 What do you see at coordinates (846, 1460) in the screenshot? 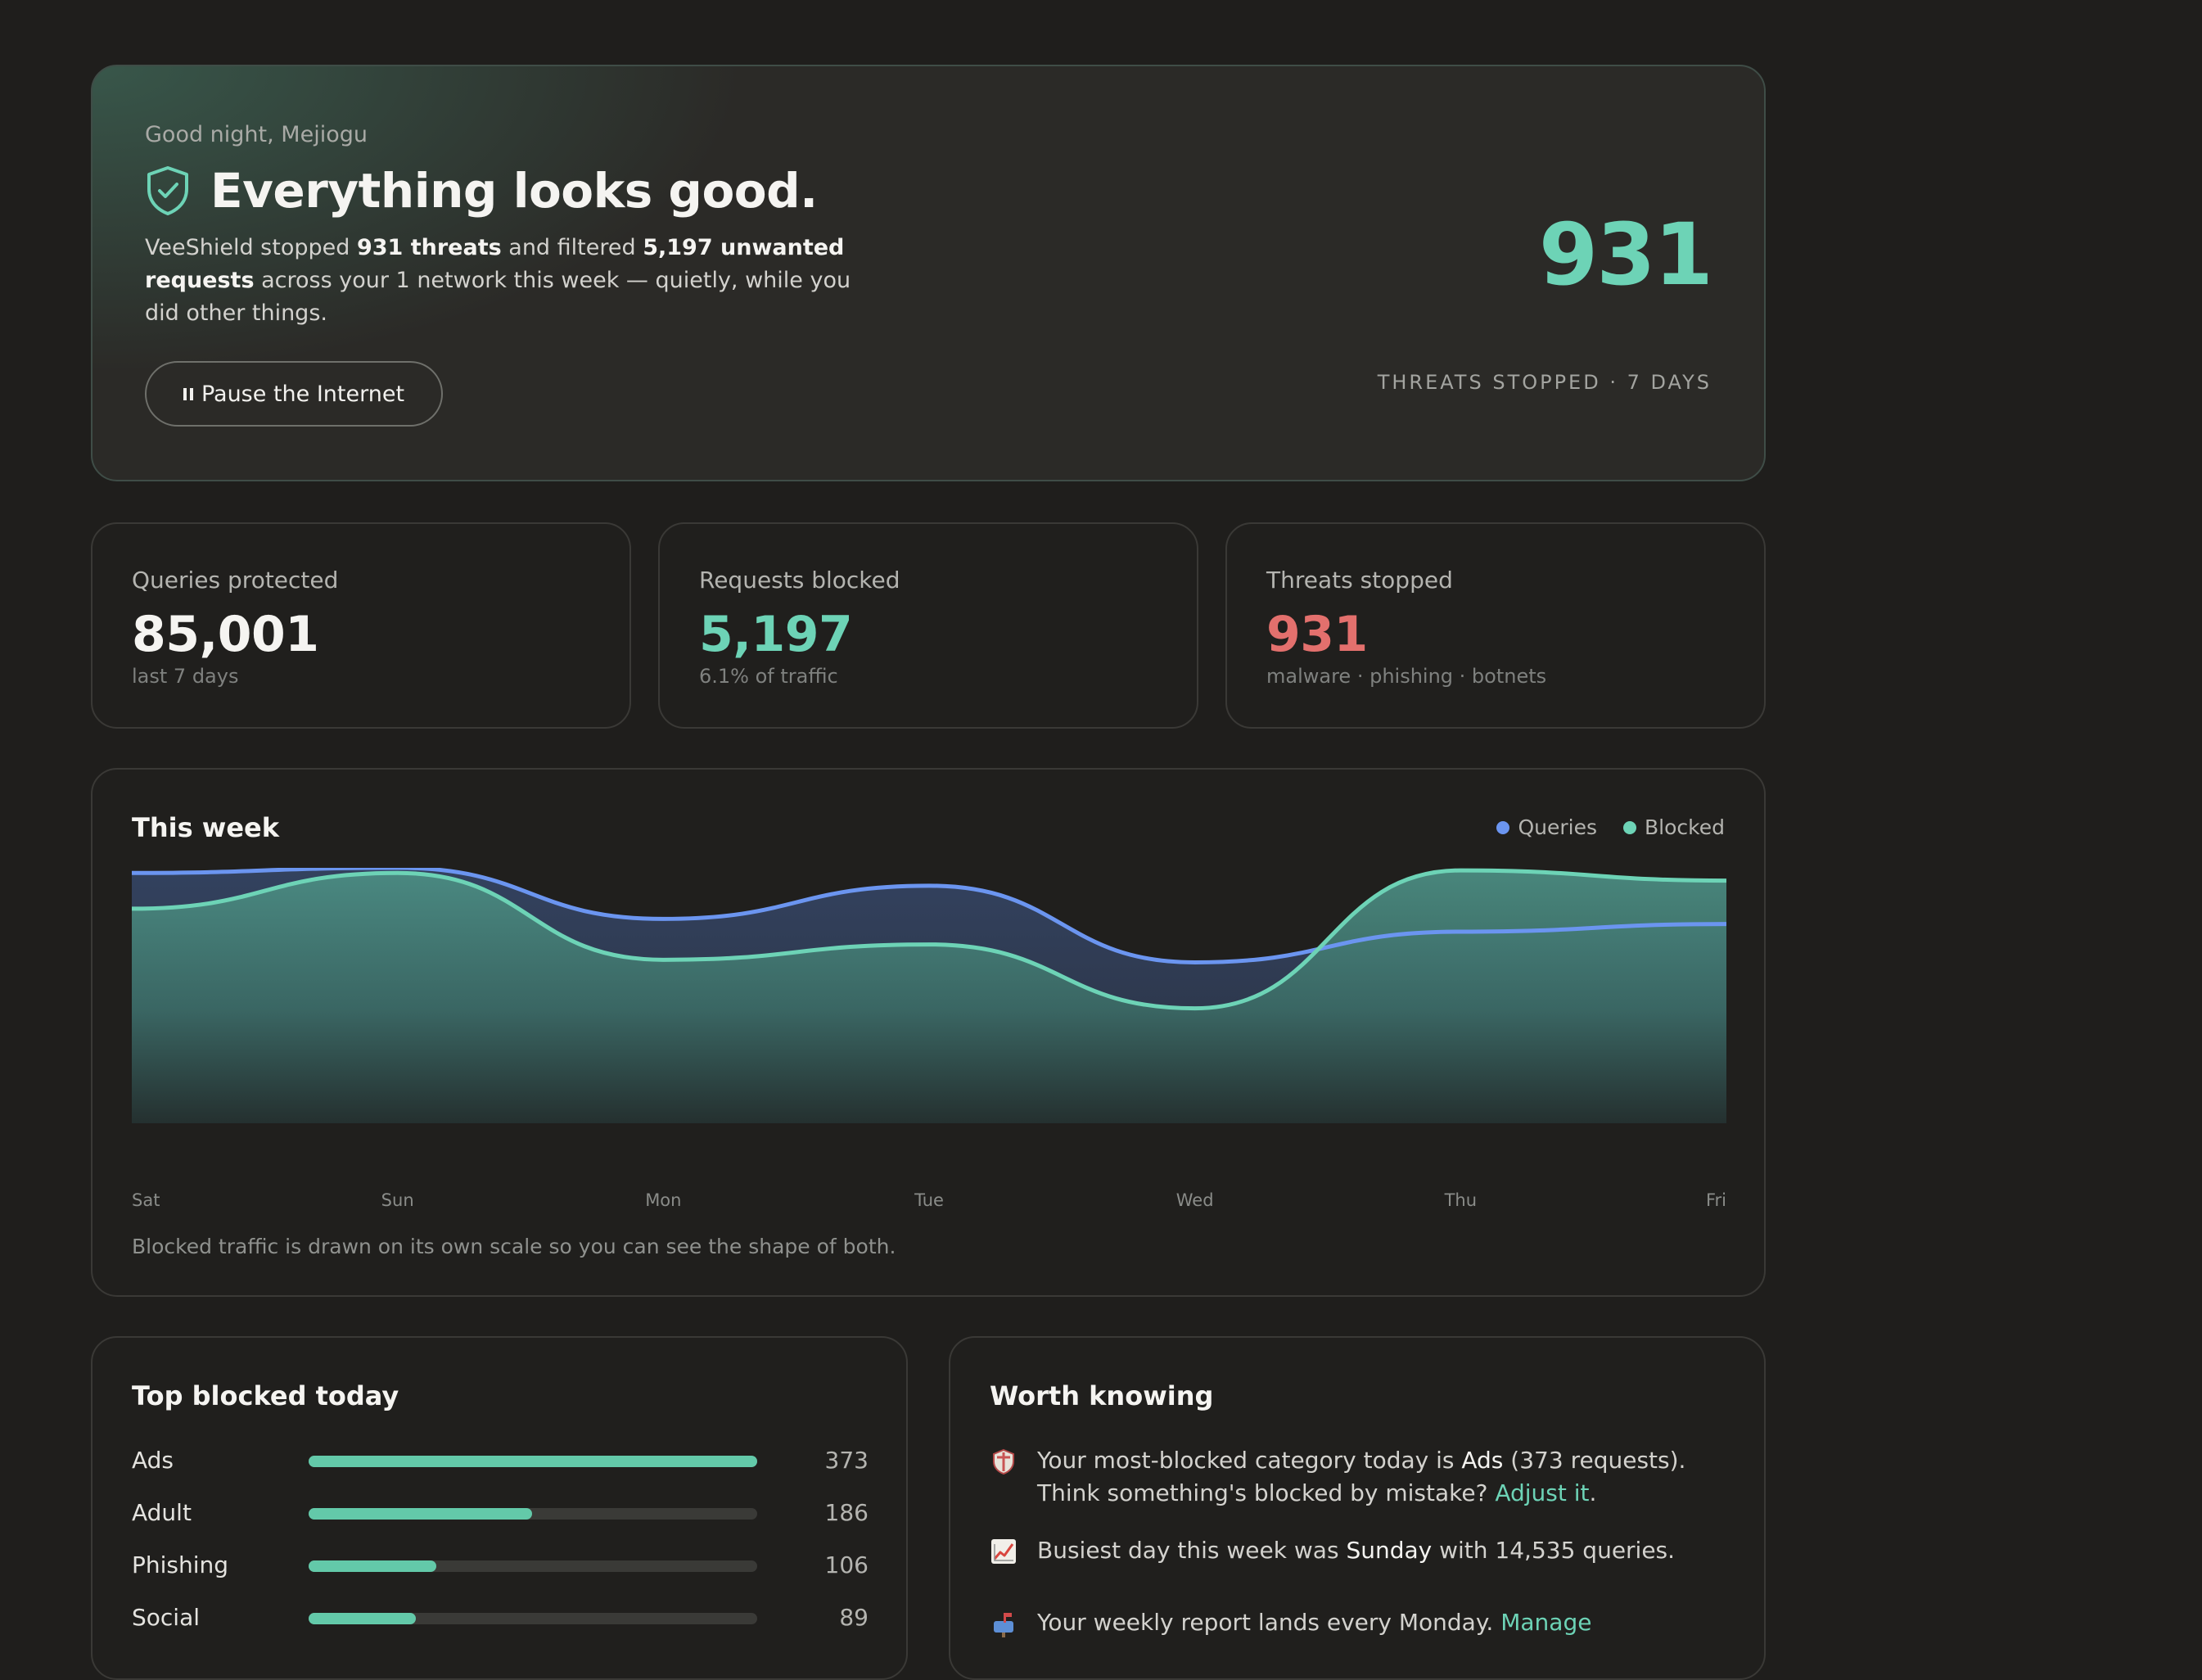
I see `category-count: 373` at bounding box center [846, 1460].